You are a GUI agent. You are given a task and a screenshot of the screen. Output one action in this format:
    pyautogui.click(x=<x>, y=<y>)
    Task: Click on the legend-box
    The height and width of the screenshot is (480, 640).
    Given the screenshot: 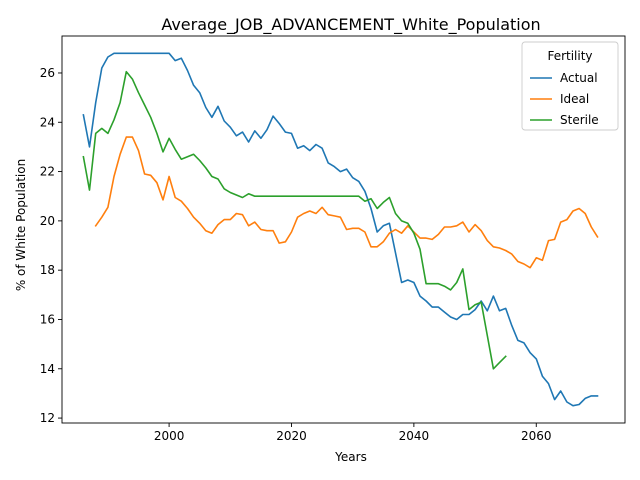 What is the action you would take?
    pyautogui.click(x=570, y=86)
    